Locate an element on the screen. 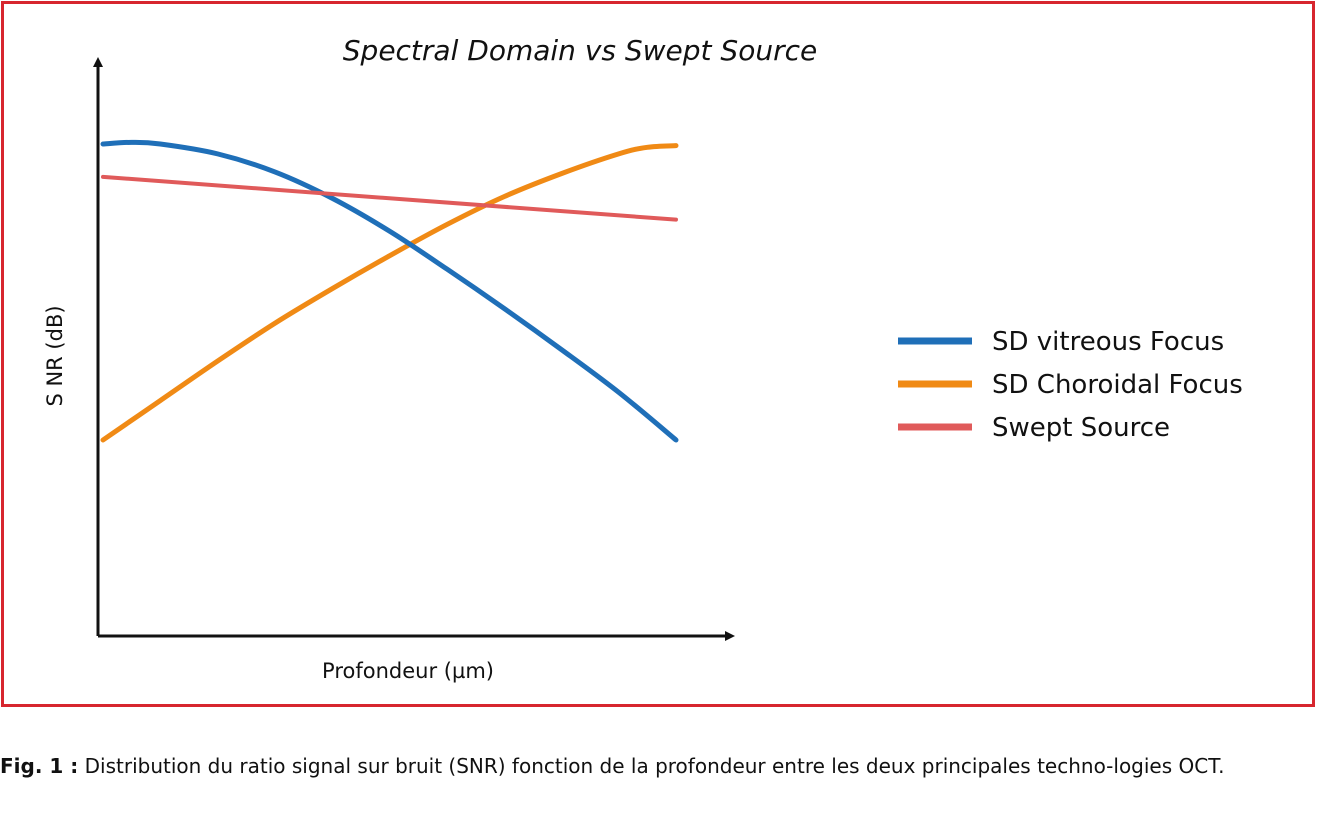 Image resolution: width=1320 pixels, height=814 pixels. x-axis-label: Profondeur (µm) is located at coordinates (408, 671).